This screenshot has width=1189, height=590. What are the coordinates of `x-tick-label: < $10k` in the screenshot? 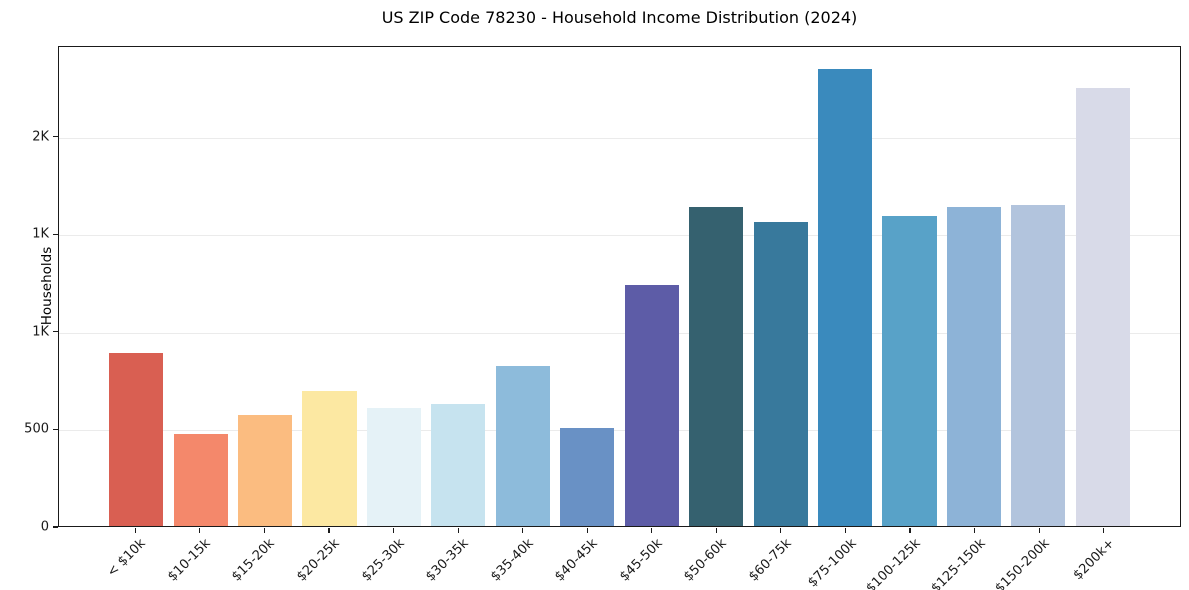 It's located at (126, 558).